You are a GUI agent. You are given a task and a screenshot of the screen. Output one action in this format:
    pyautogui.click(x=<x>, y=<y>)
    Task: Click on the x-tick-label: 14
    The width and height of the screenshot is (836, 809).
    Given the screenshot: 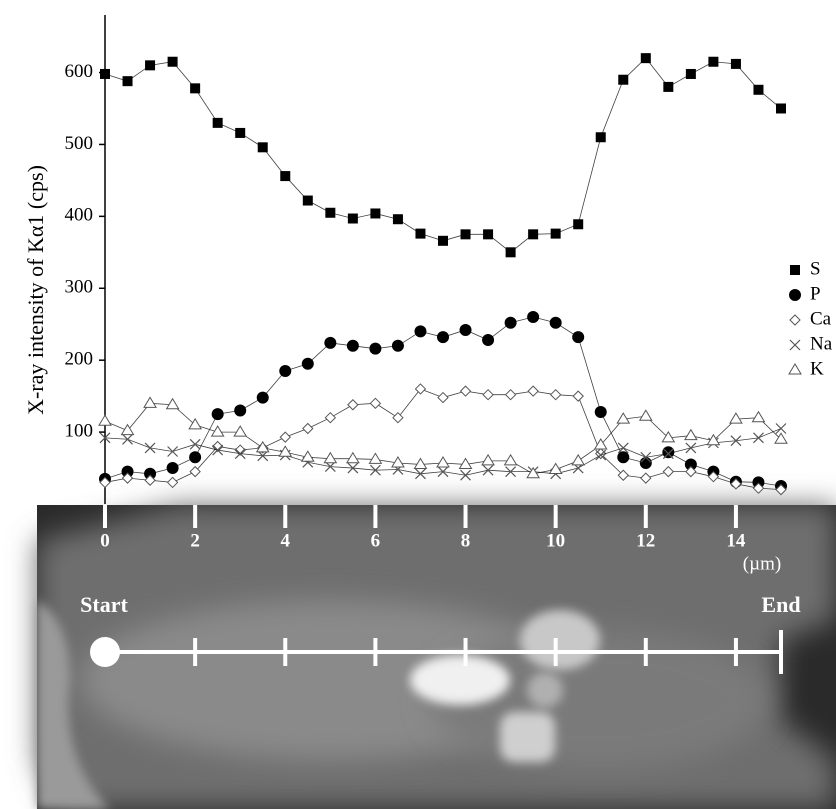 What is the action you would take?
    pyautogui.click(x=736, y=540)
    